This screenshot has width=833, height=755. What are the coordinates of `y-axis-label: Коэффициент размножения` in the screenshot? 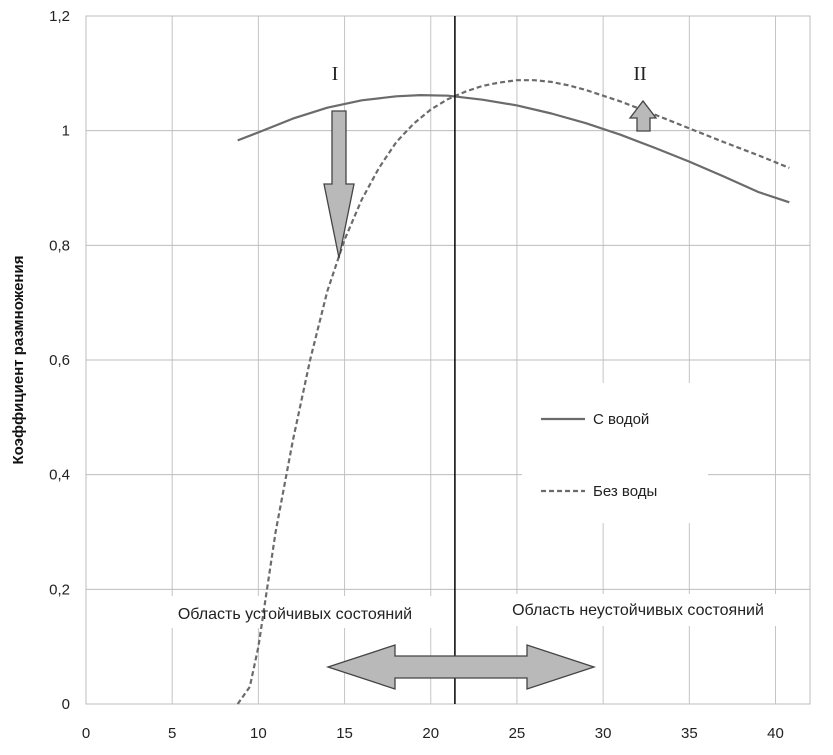 It's located at (18, 360).